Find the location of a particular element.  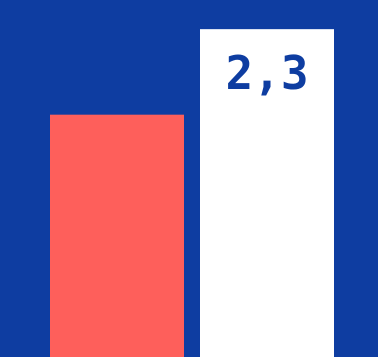

bar-2-value-label: 2,3 is located at coordinates (266, 73).